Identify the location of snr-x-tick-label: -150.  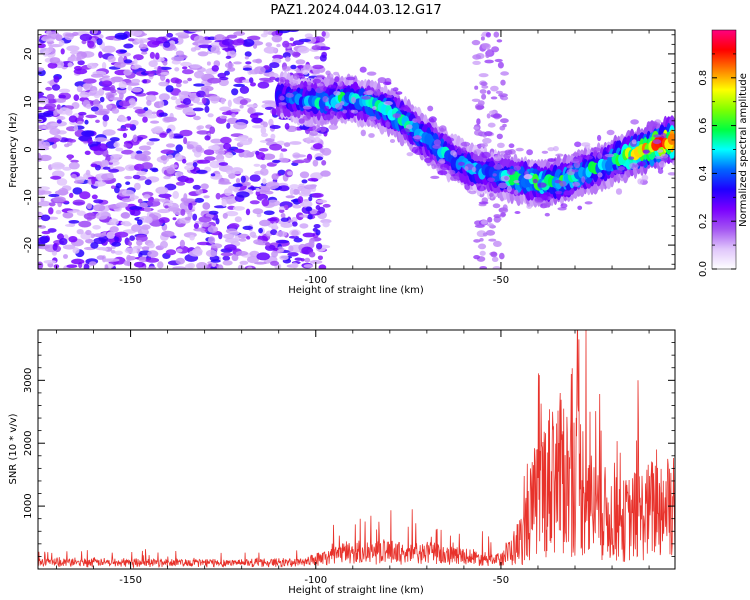
(130, 580).